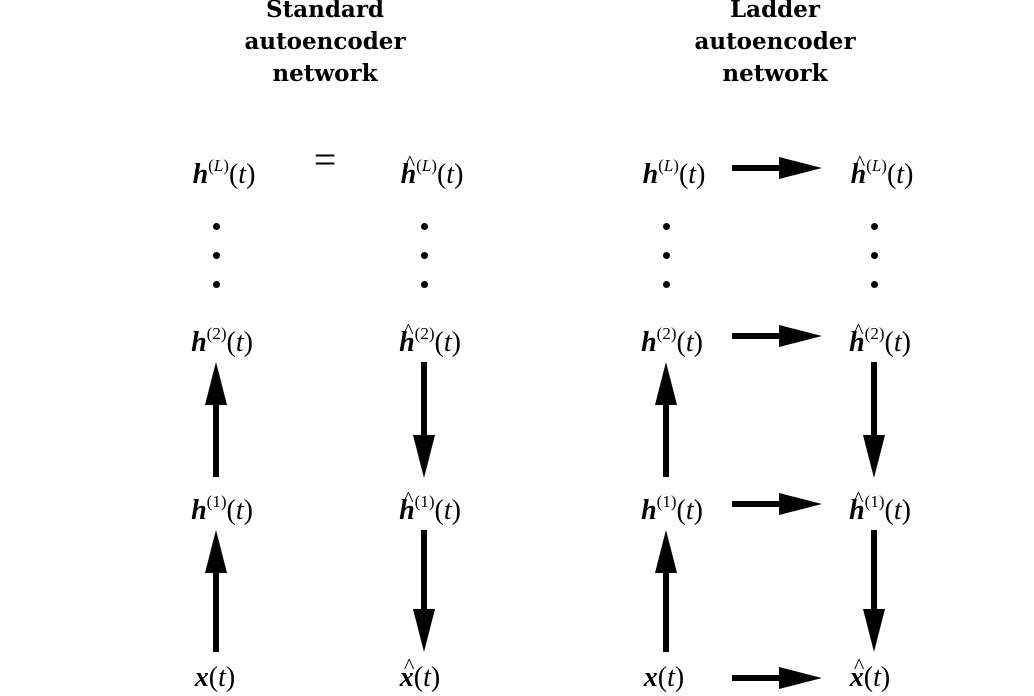 The height and width of the screenshot is (696, 1034). I want to click on ladder-decoder-h2-label: h(2)(t), so click(880, 337).